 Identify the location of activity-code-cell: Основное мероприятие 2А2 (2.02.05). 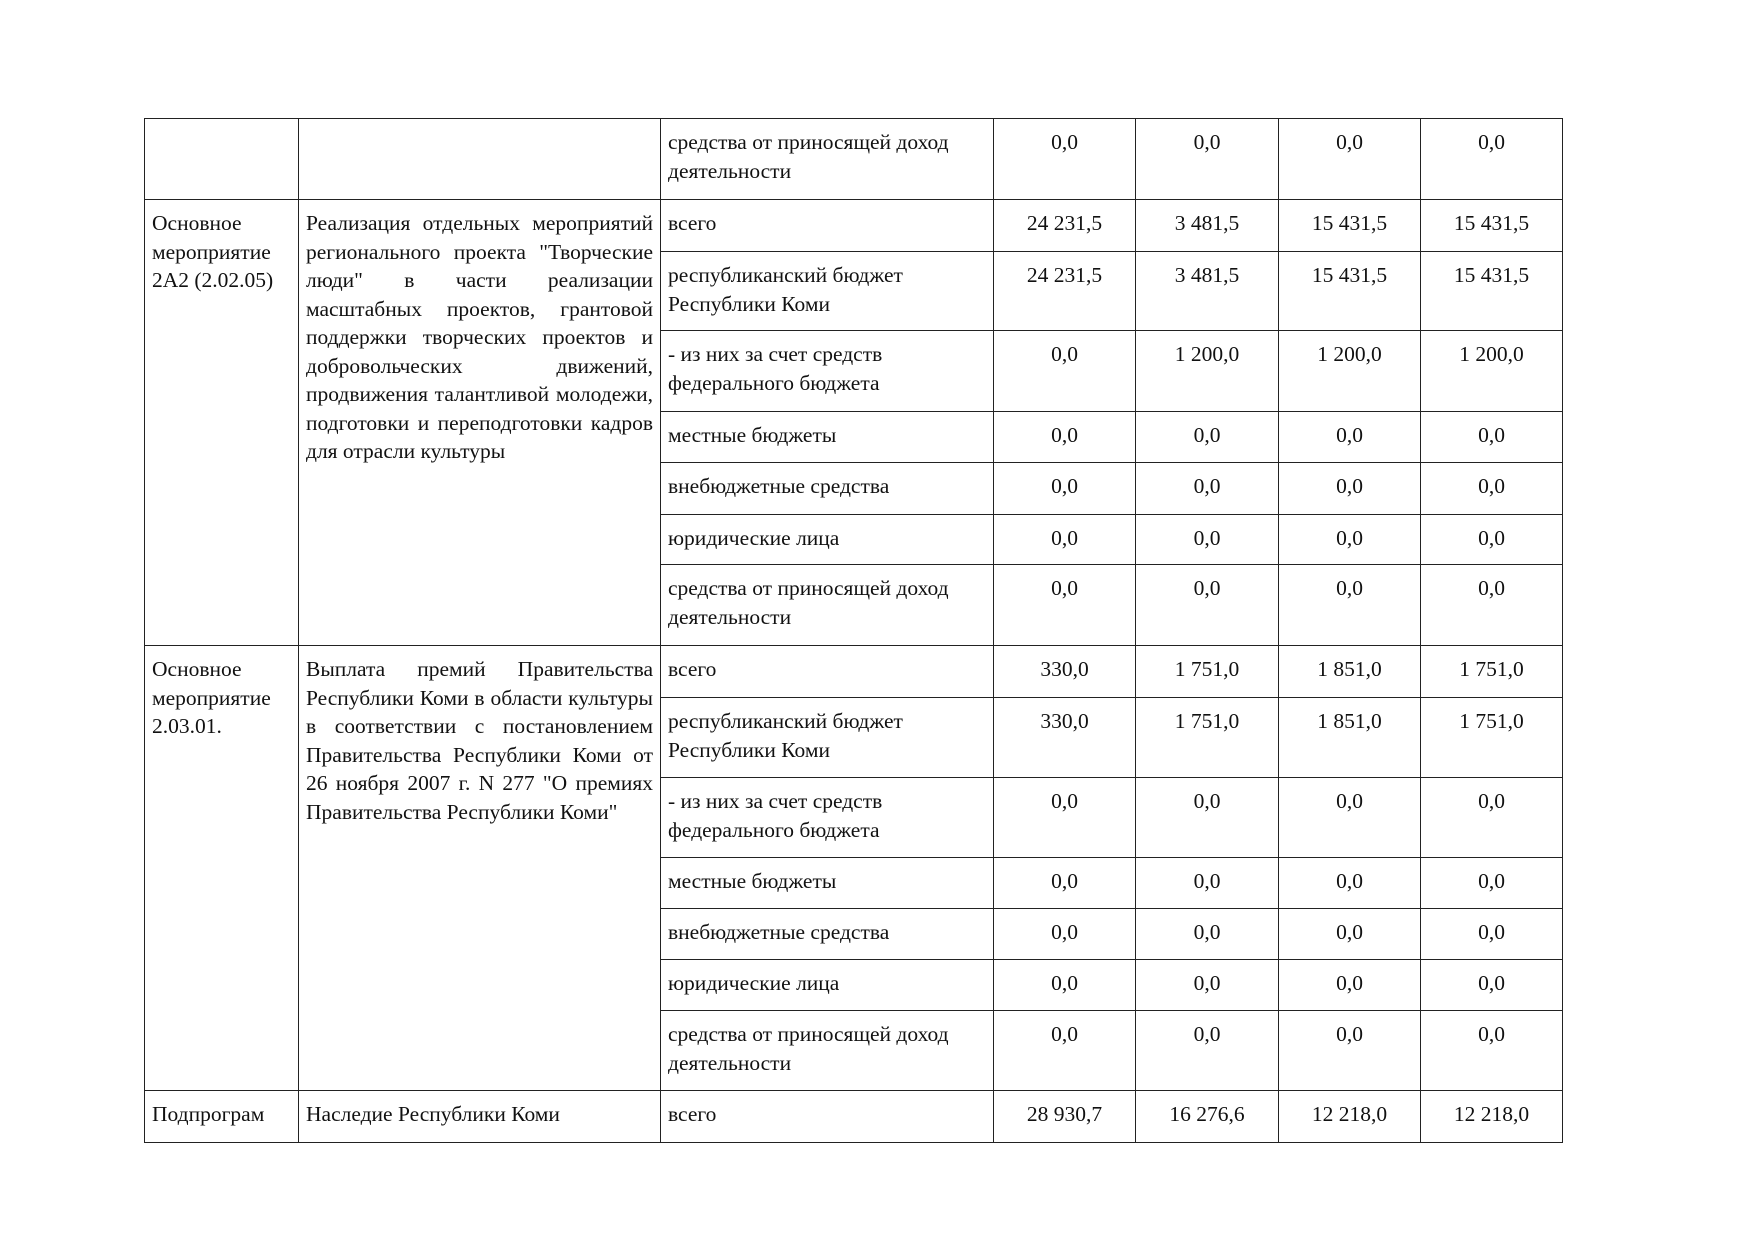
(221, 422).